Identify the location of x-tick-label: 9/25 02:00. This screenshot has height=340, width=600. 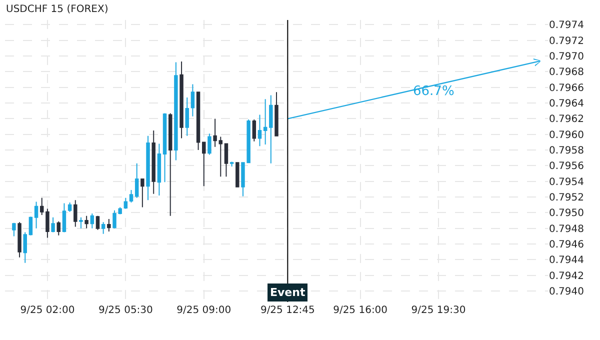
(47, 310).